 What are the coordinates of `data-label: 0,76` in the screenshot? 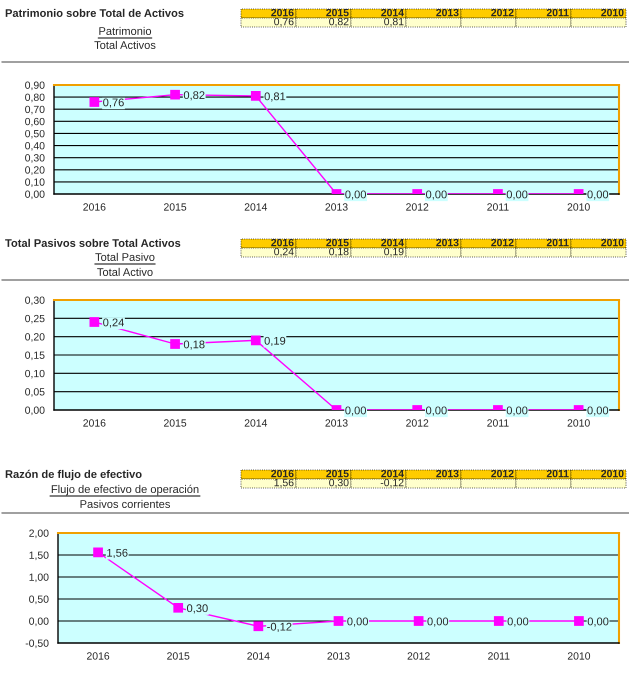 It's located at (113, 103).